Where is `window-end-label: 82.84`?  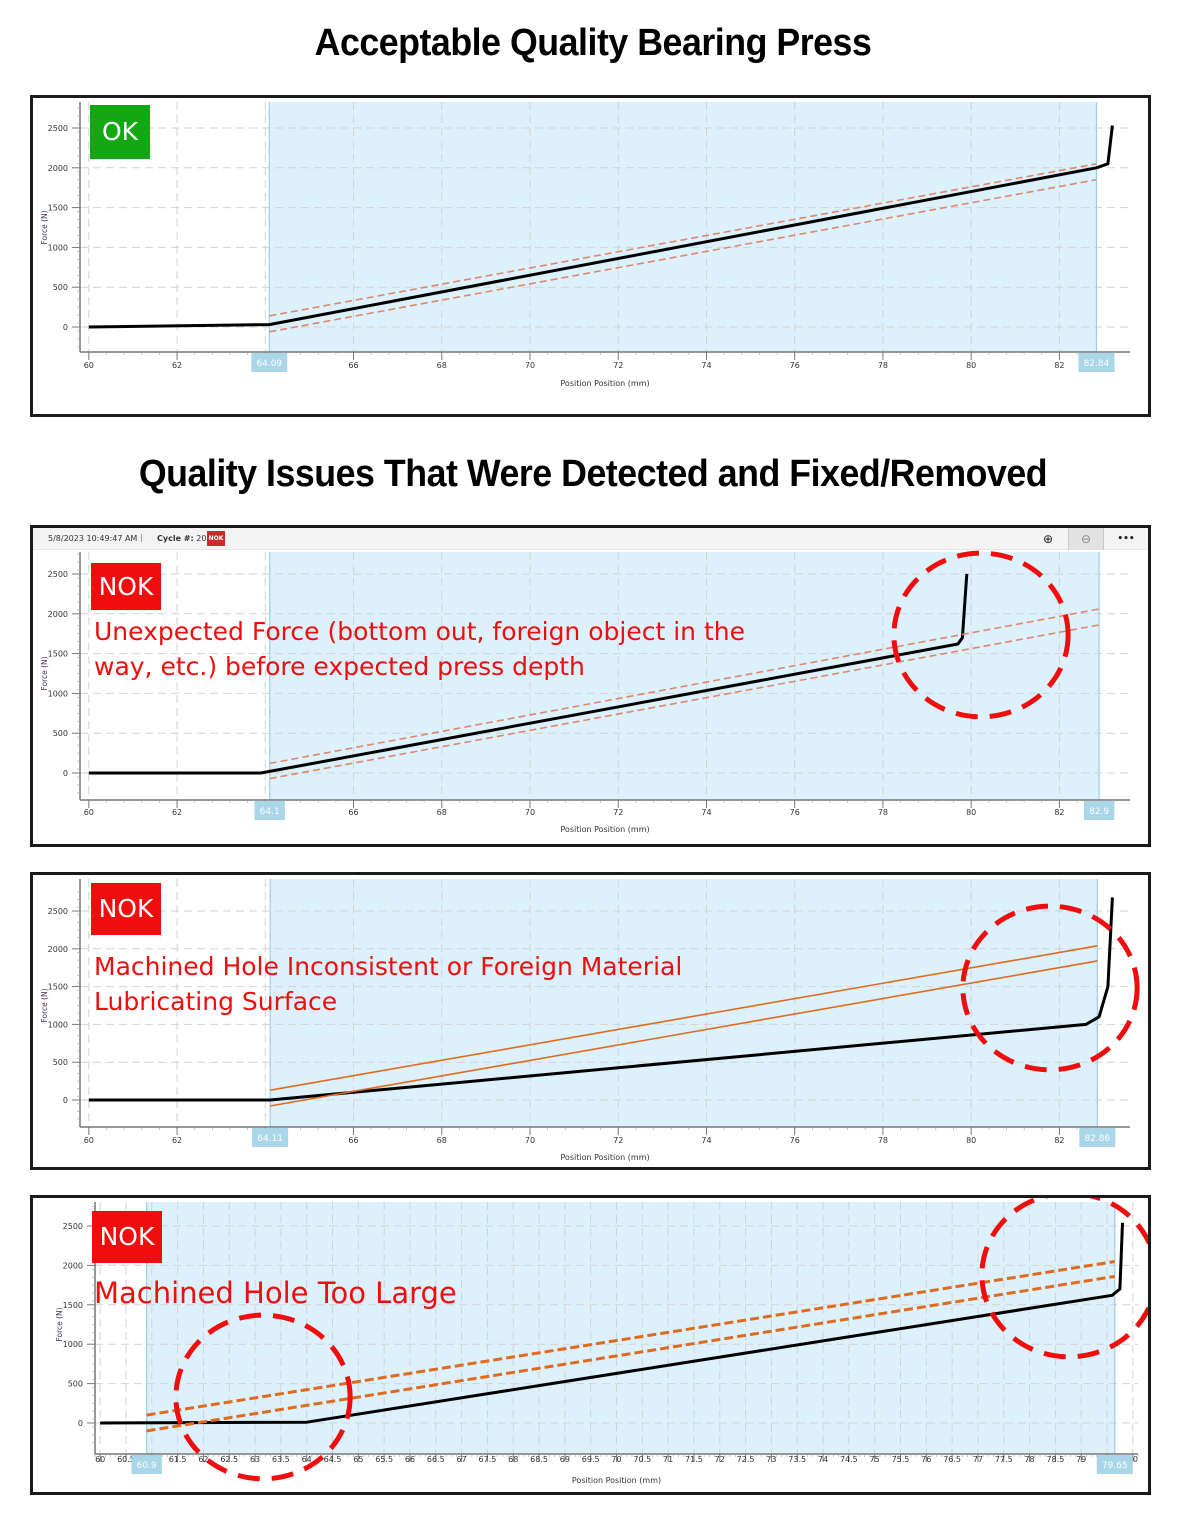 window-end-label: 82.84 is located at coordinates (1097, 364).